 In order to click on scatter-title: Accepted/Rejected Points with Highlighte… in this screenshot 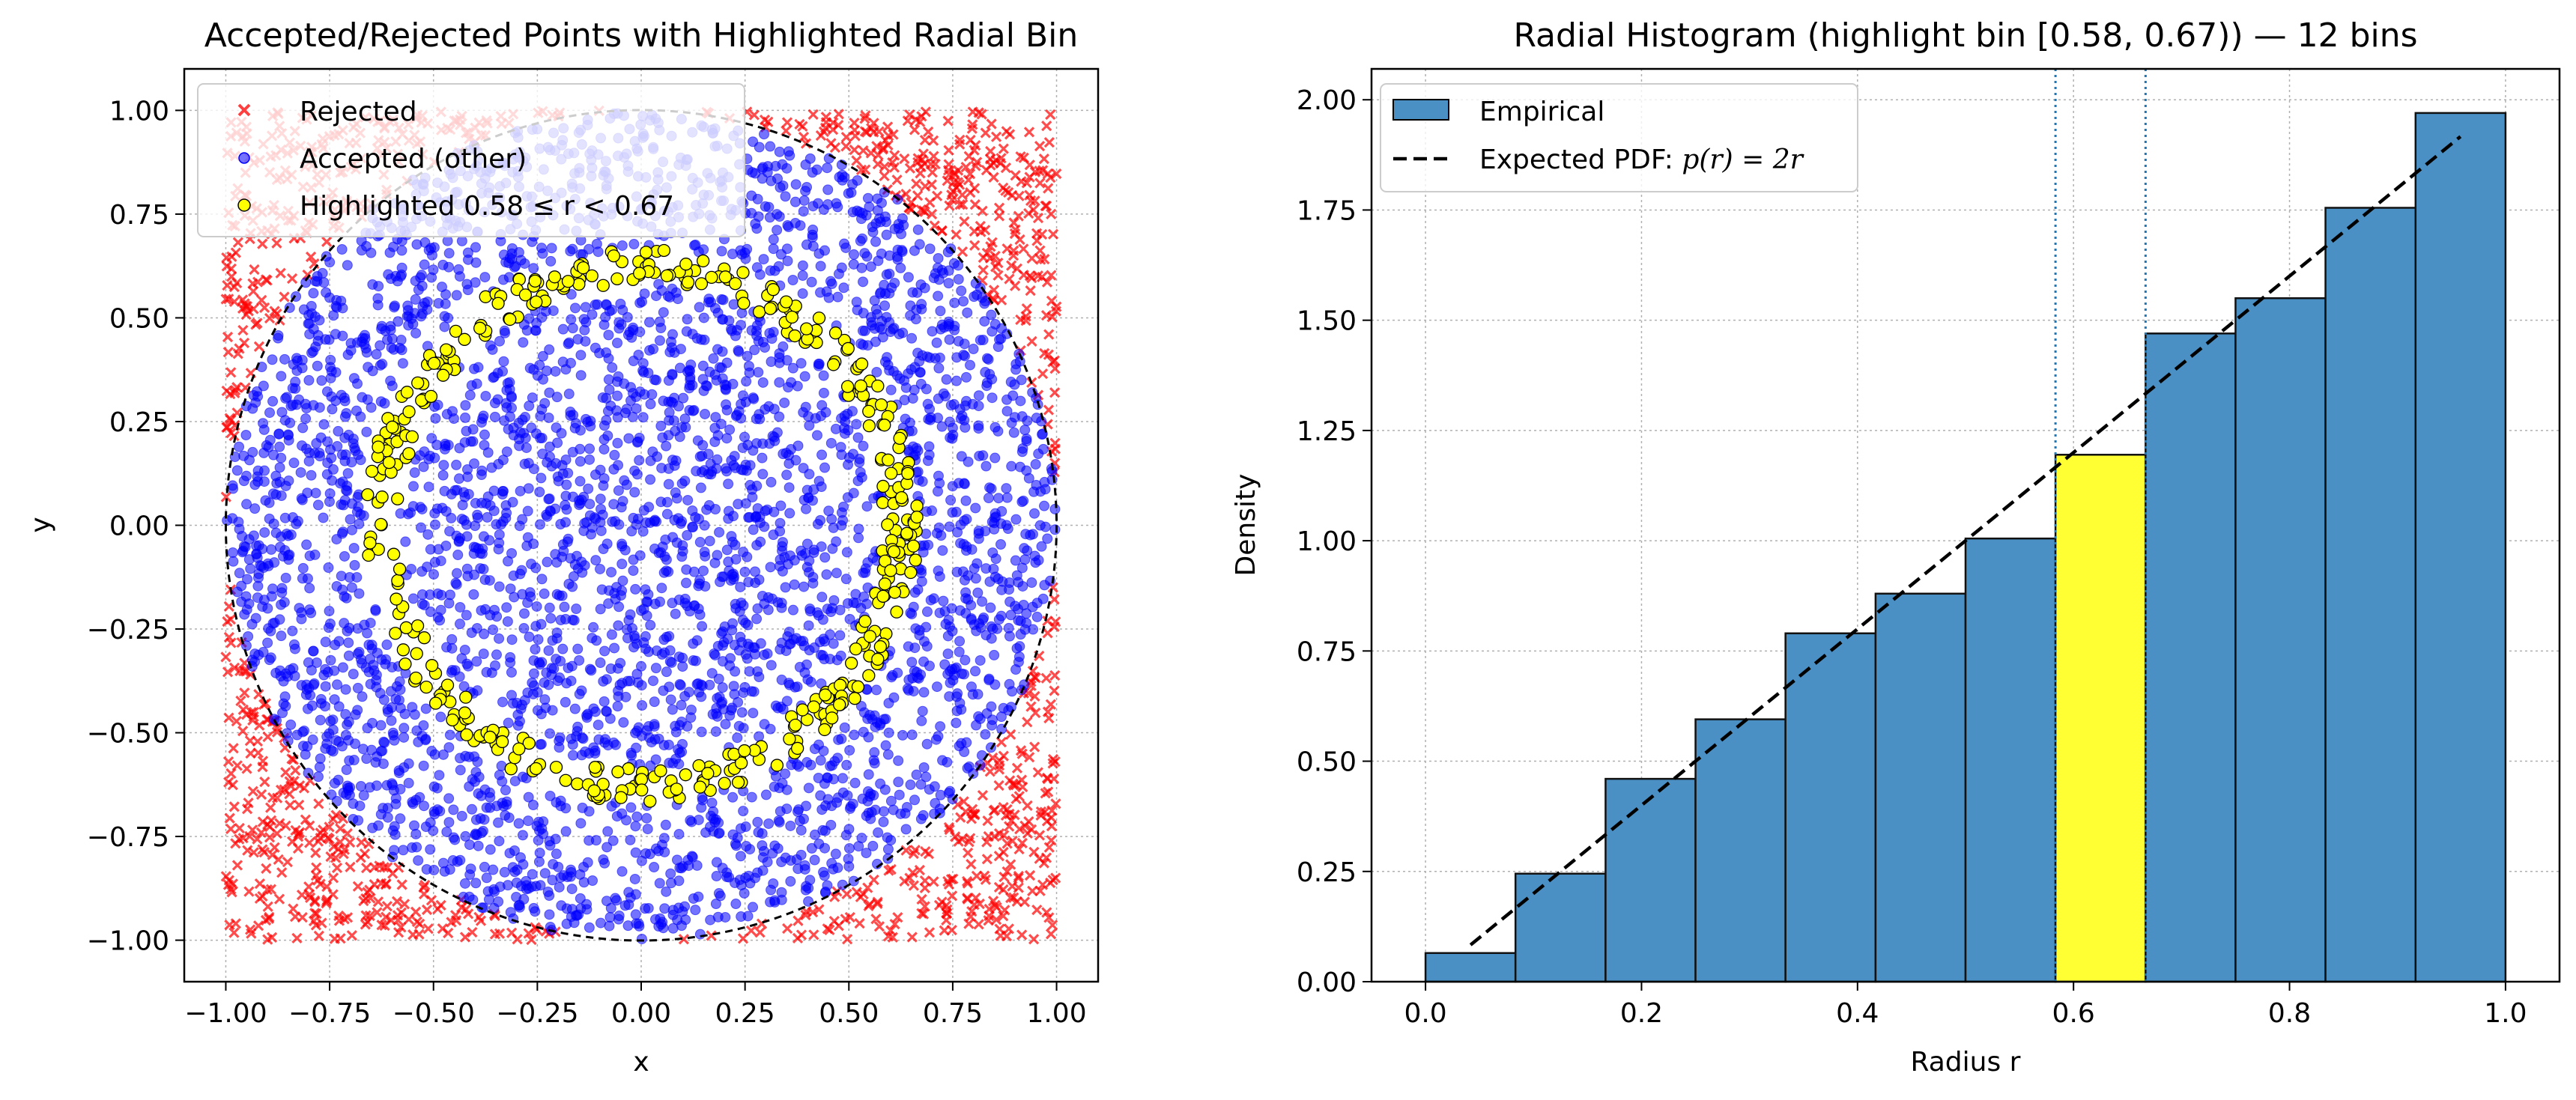, I will do `click(641, 35)`.